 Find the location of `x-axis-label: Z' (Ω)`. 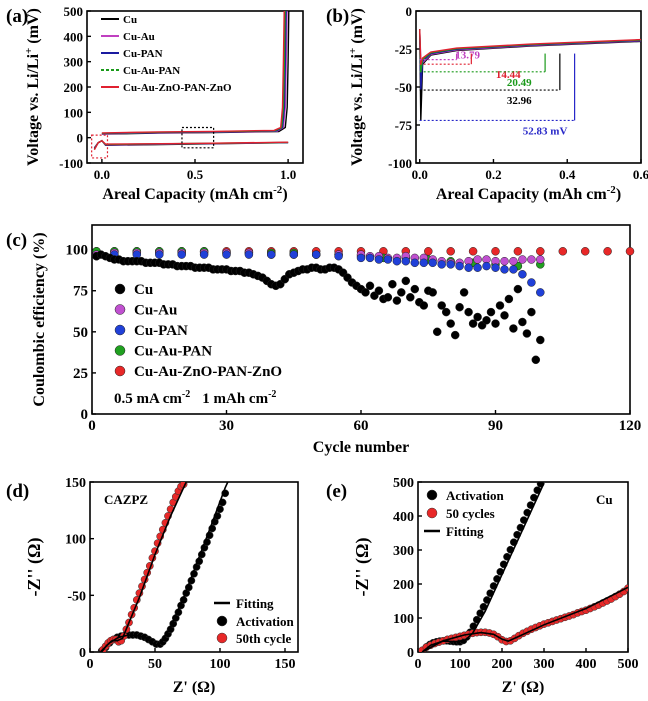

x-axis-label: Z' (Ω) is located at coordinates (523, 687).